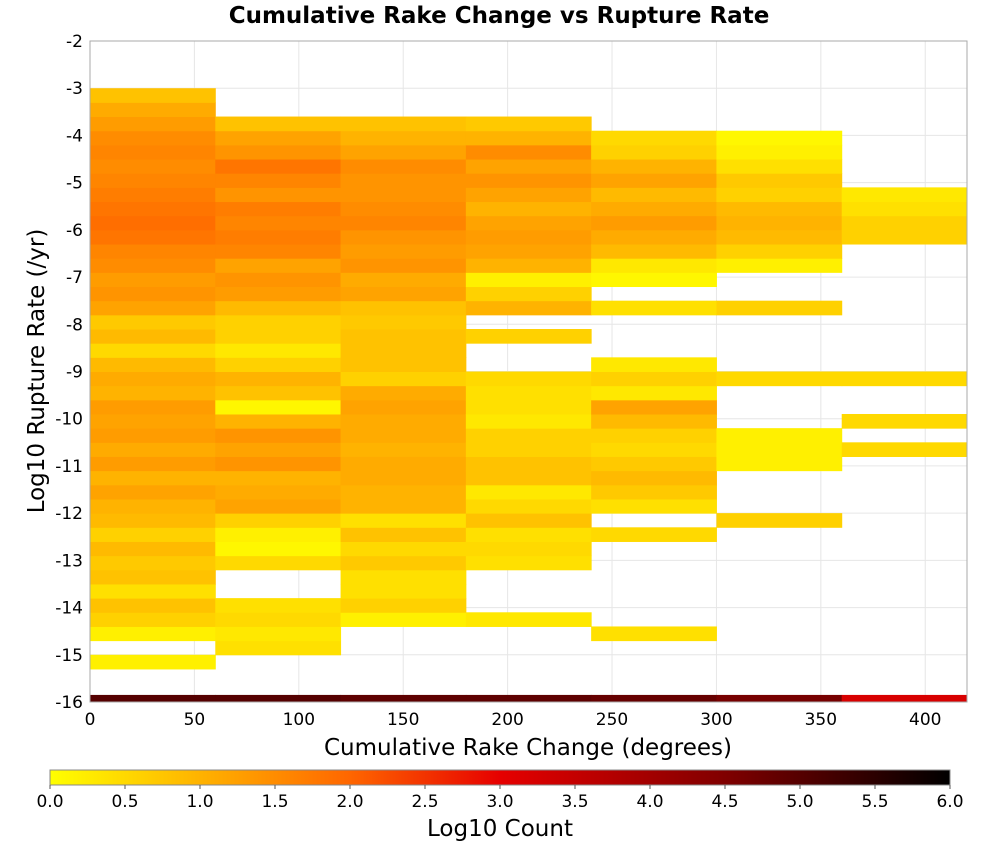 The width and height of the screenshot is (1000, 850). Describe the element at coordinates (37, 371) in the screenshot. I see `y-axis-label: Log10 Rupture Rate (/yr)` at that location.